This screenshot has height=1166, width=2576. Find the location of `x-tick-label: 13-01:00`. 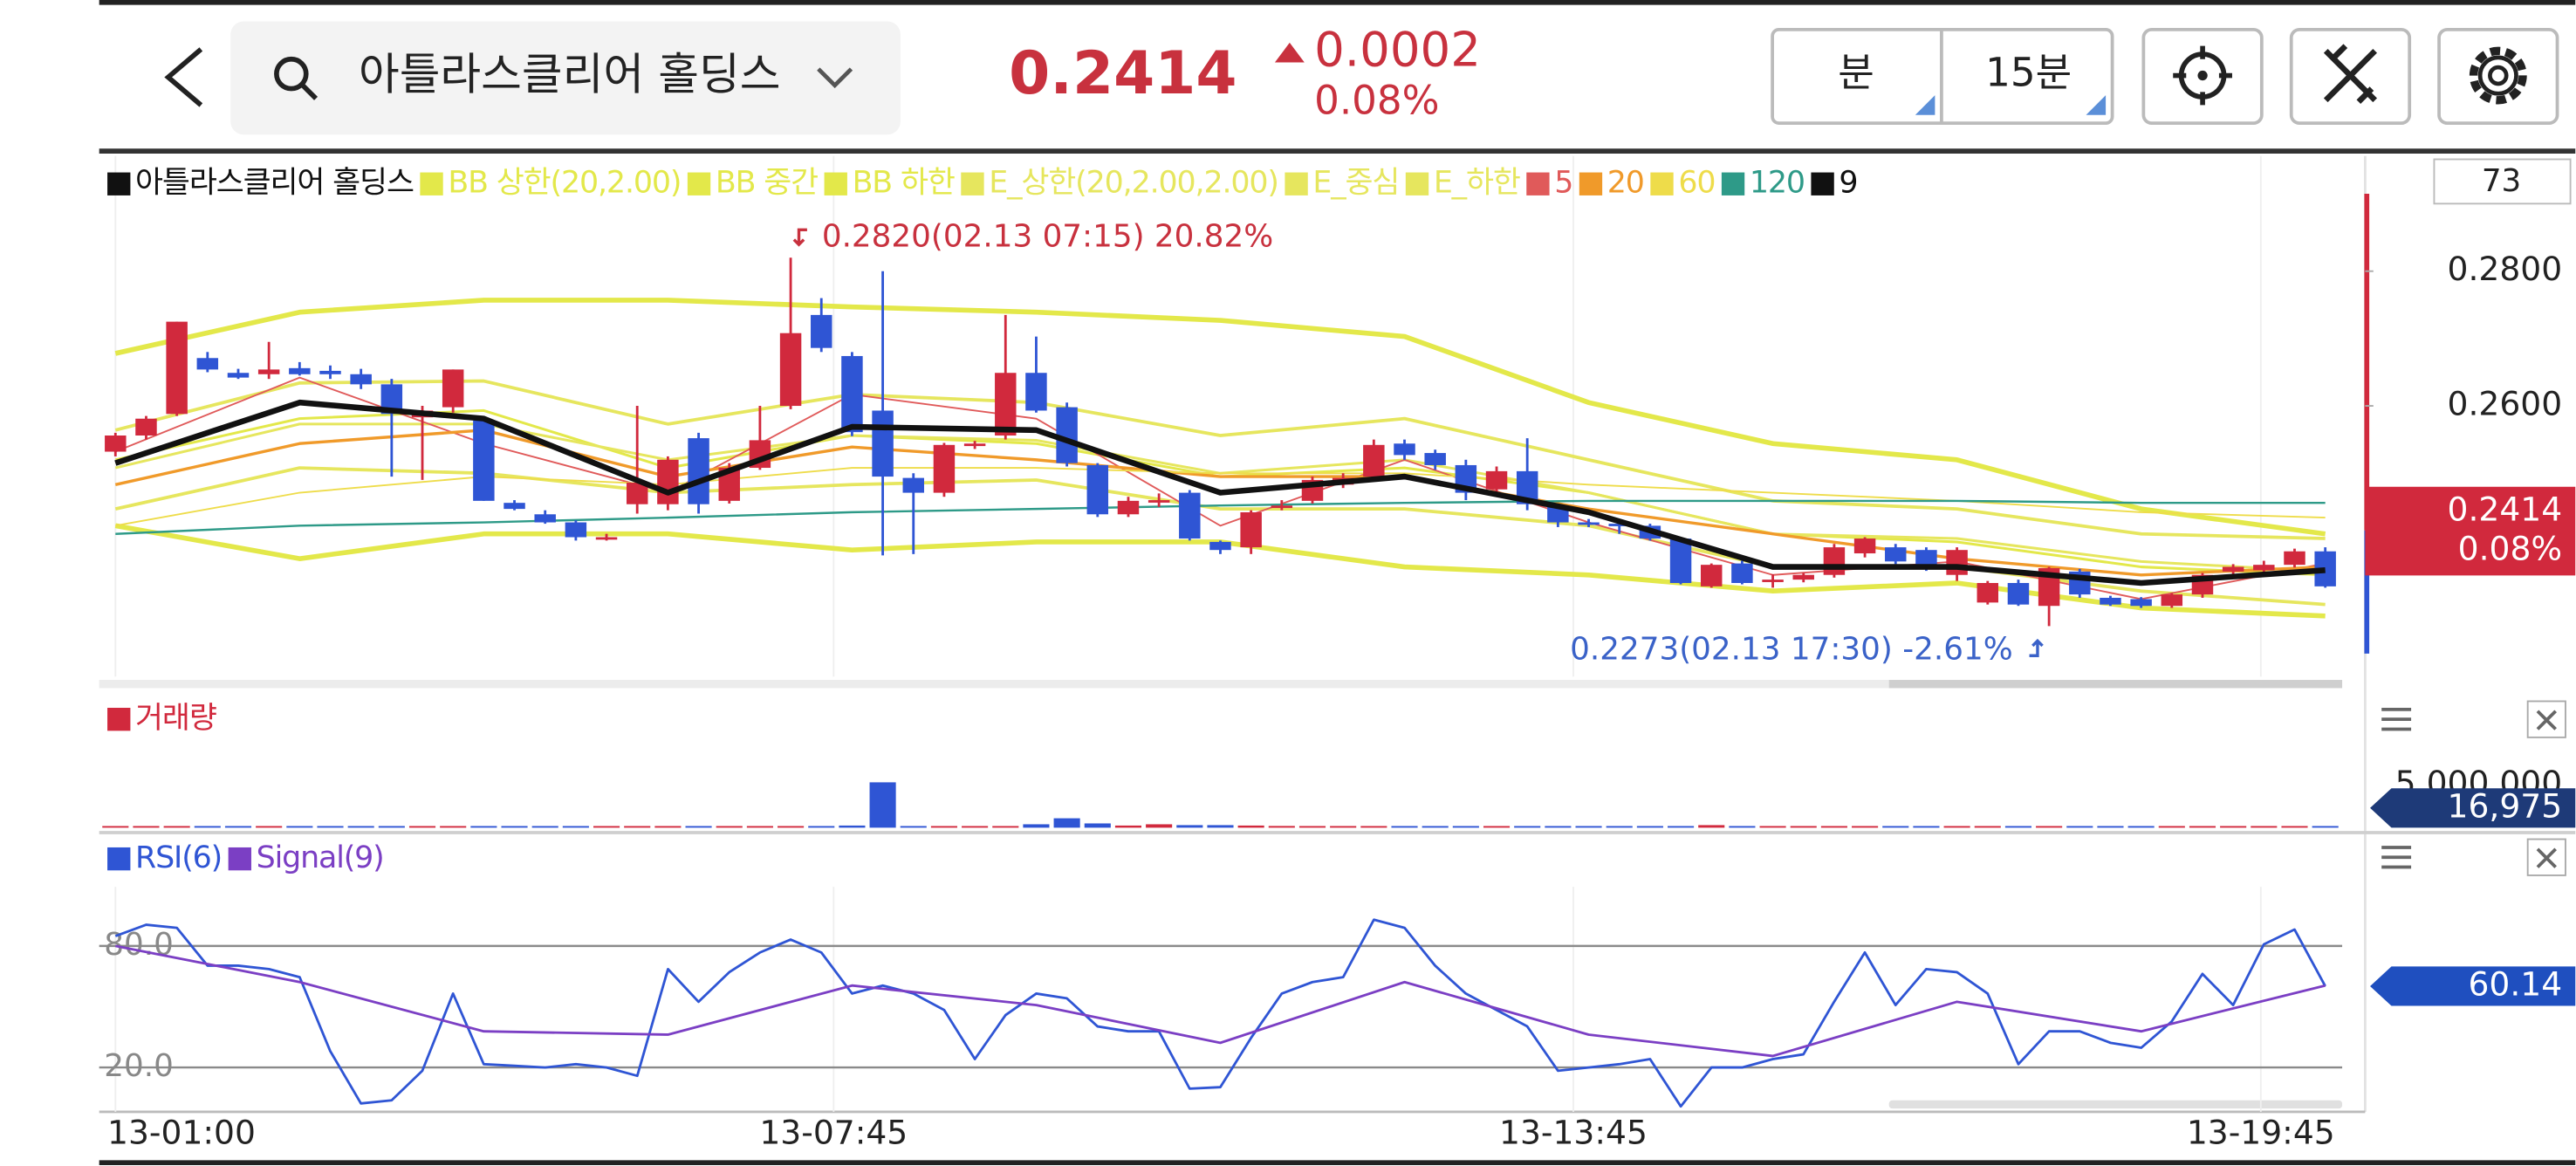

x-tick-label: 13-01:00 is located at coordinates (182, 1133).